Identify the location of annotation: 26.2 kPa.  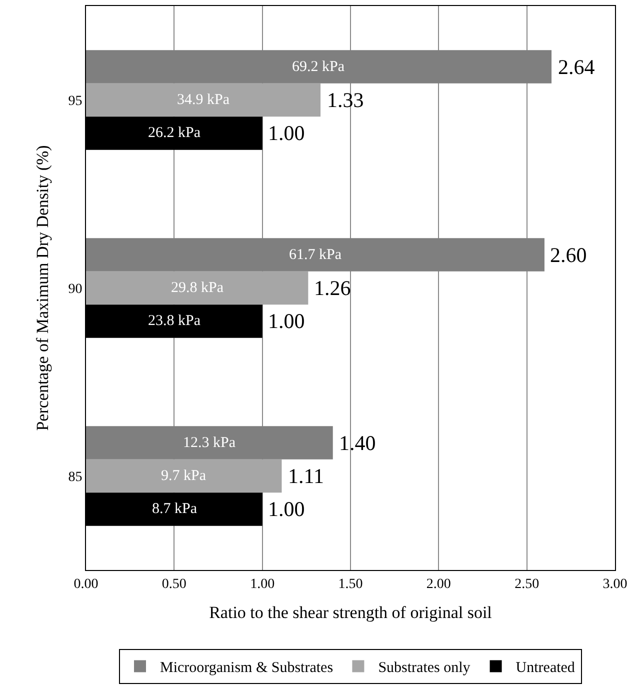
(174, 133).